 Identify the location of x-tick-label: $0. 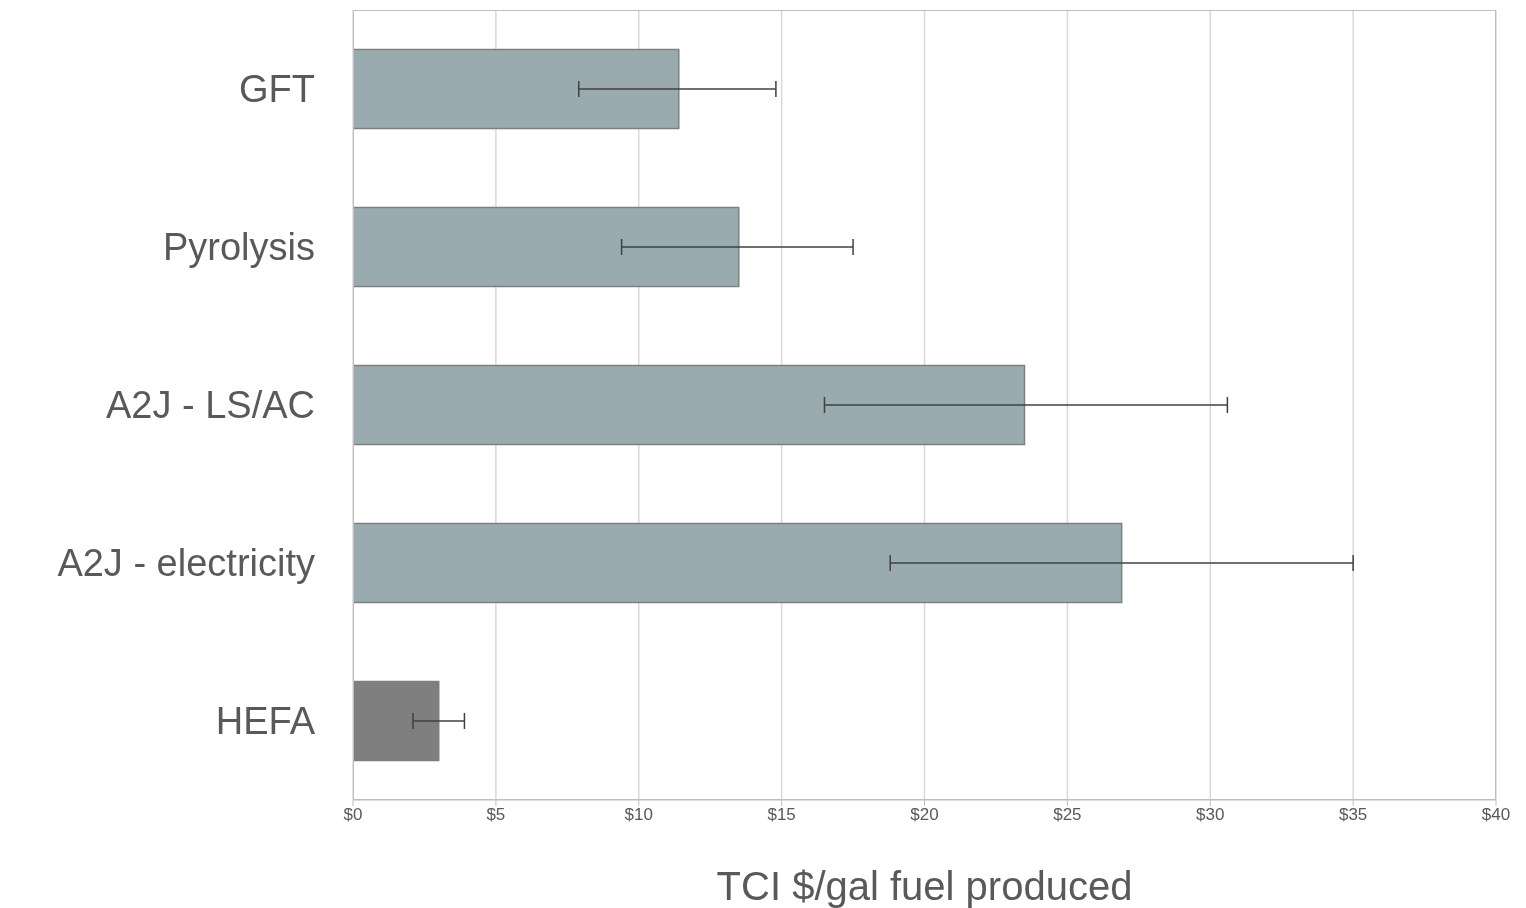
(353, 815).